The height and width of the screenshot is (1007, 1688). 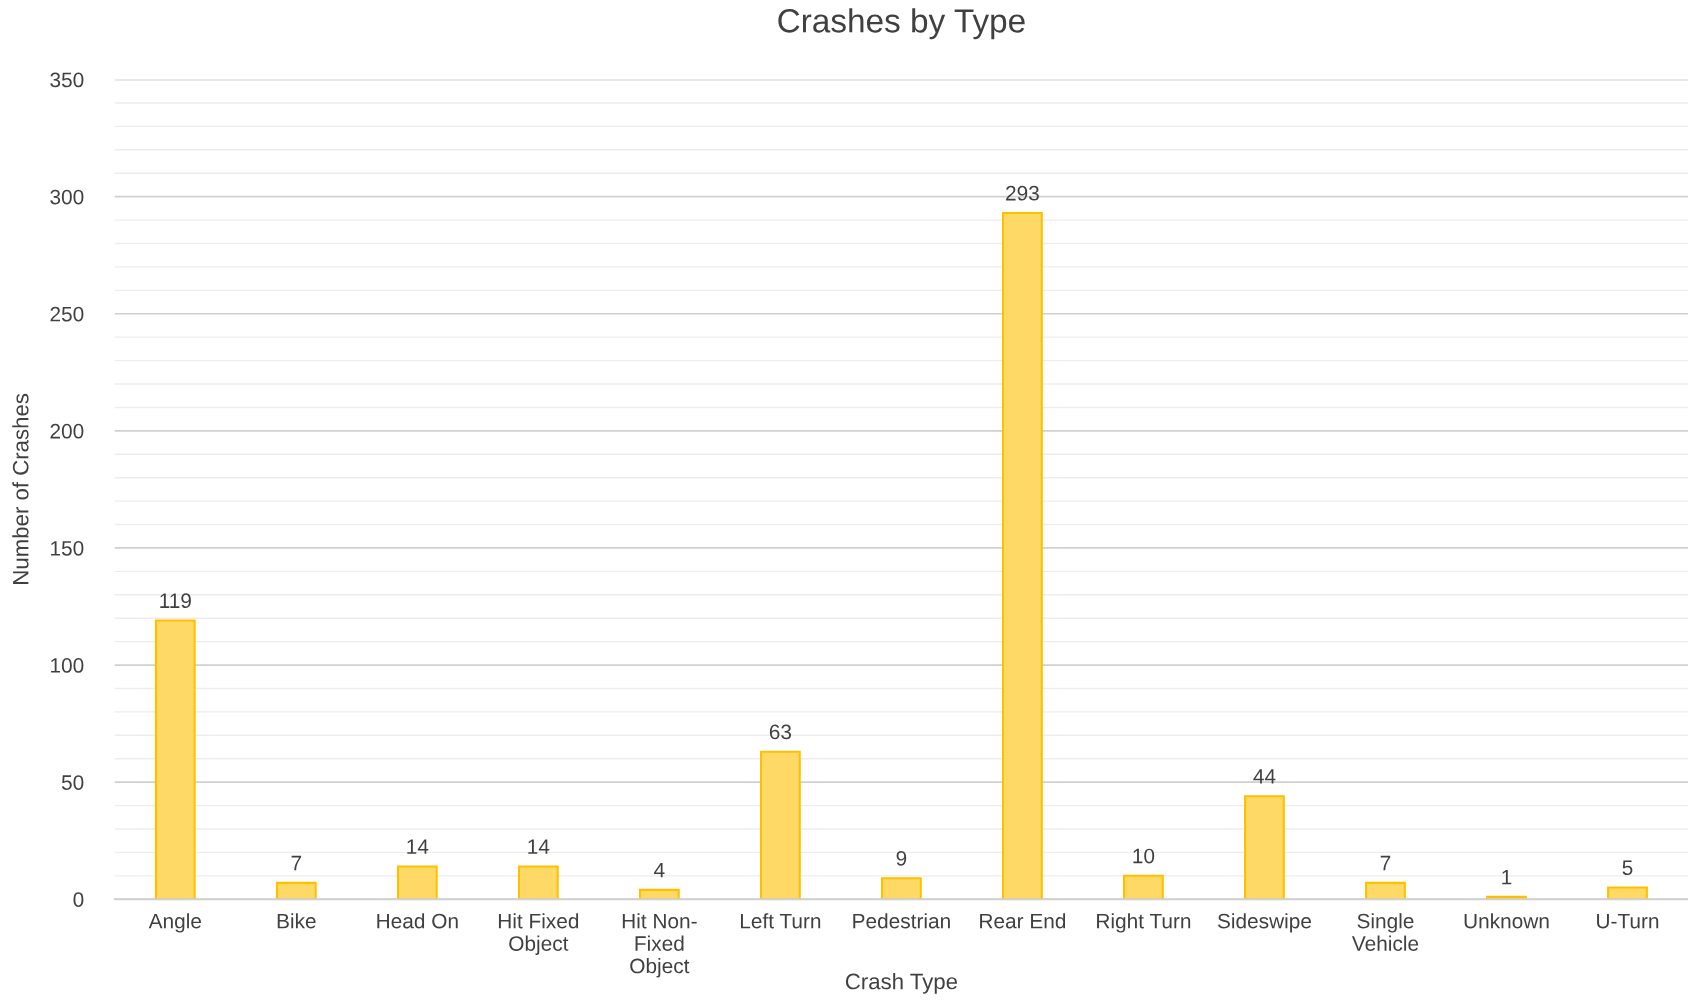 I want to click on data-label: 4, so click(x=659, y=870).